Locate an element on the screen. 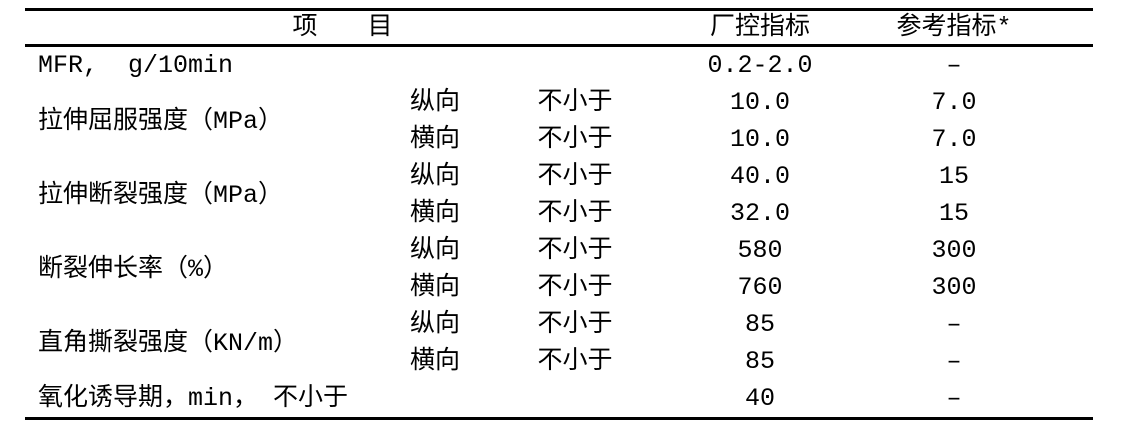 This screenshot has width=1136, height=441. cell-item-name: 断裂伸长率（%） is located at coordinates (133, 269).